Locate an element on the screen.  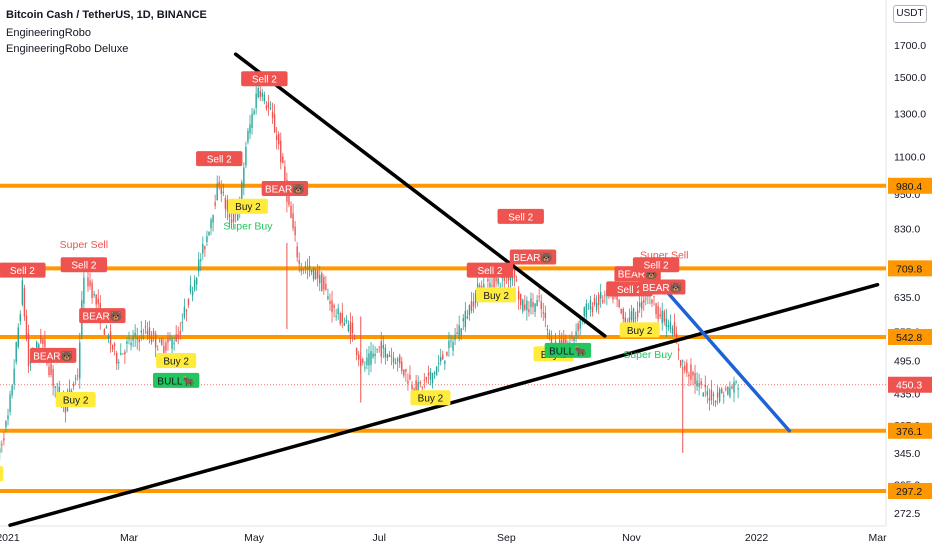
level-price-tag: 709.8 is located at coordinates (909, 269).